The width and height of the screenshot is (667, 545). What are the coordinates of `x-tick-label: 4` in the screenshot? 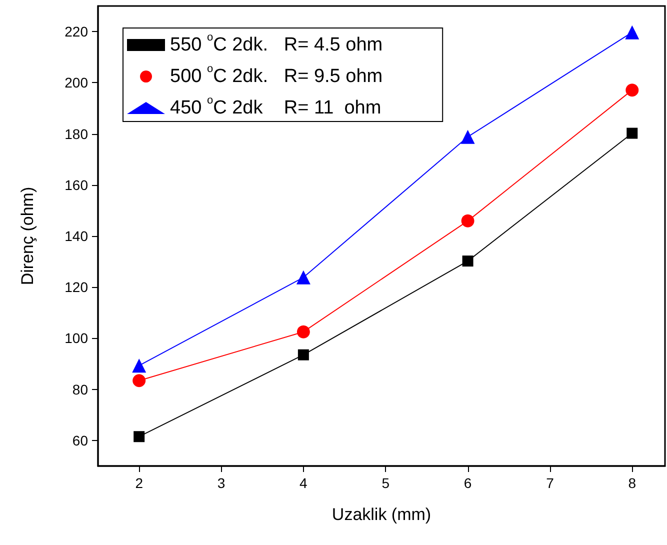 It's located at (304, 483).